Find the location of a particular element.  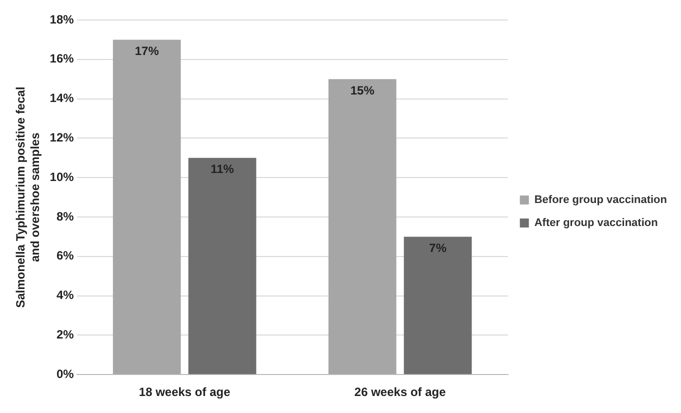

data-label: 15% is located at coordinates (362, 90).